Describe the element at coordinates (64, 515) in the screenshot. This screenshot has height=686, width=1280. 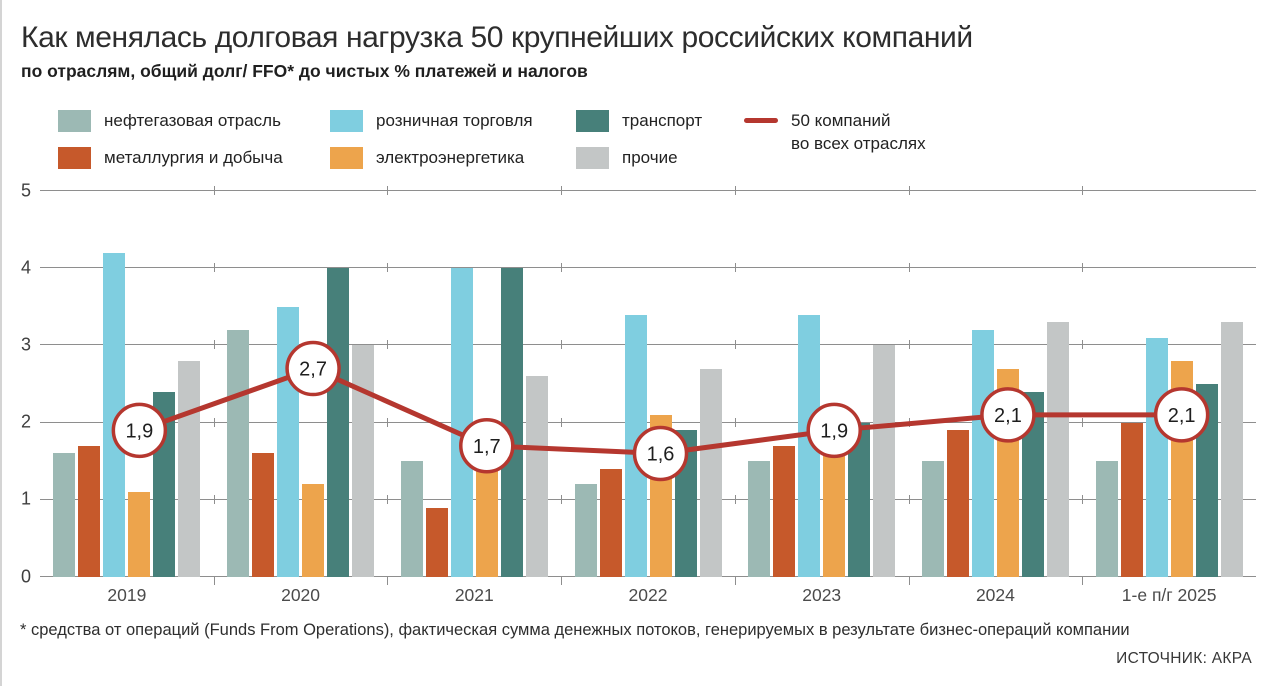
I see `bar-series1-2019` at that location.